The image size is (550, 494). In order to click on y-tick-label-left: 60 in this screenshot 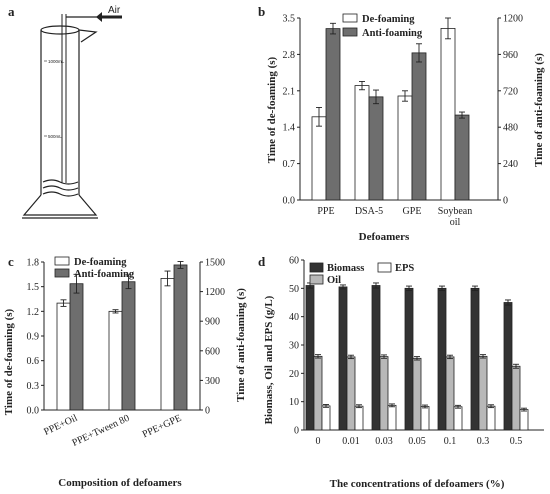, I will do `click(294, 261)`.